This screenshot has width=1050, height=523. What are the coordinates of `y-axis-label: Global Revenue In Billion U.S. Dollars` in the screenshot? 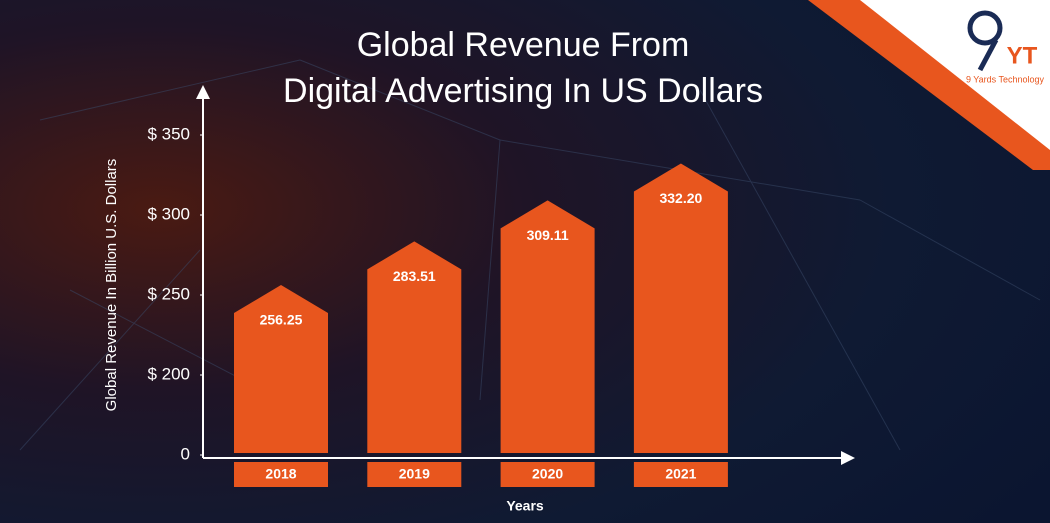 It's located at (111, 285).